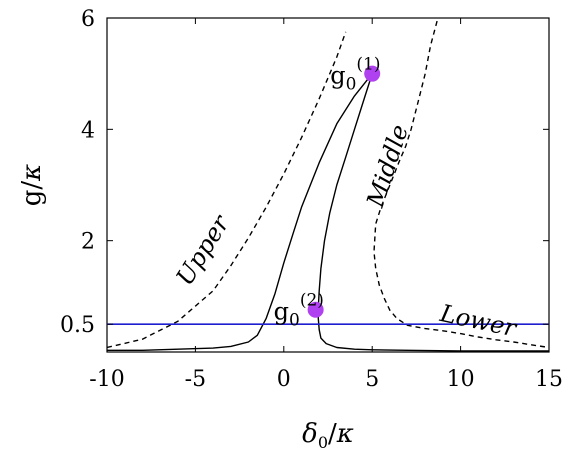  I want to click on x-axis-title: δ0/κ, so click(328, 435).